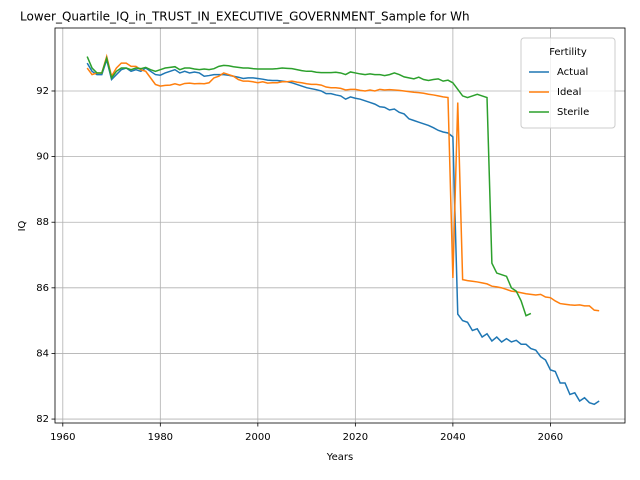  What do you see at coordinates (573, 112) in the screenshot?
I see `legend-label: Sterile` at bounding box center [573, 112].